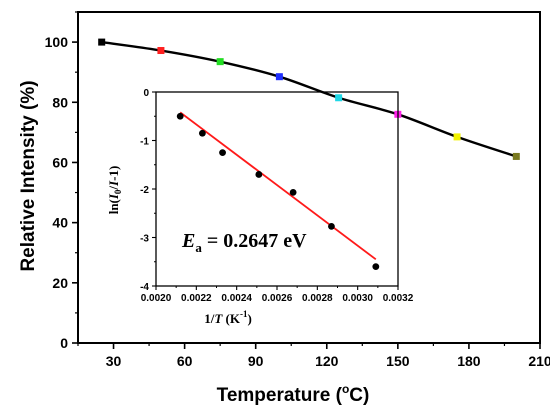 The height and width of the screenshot is (416, 550). What do you see at coordinates (60, 223) in the screenshot?
I see `y-tick-label: 40` at bounding box center [60, 223].